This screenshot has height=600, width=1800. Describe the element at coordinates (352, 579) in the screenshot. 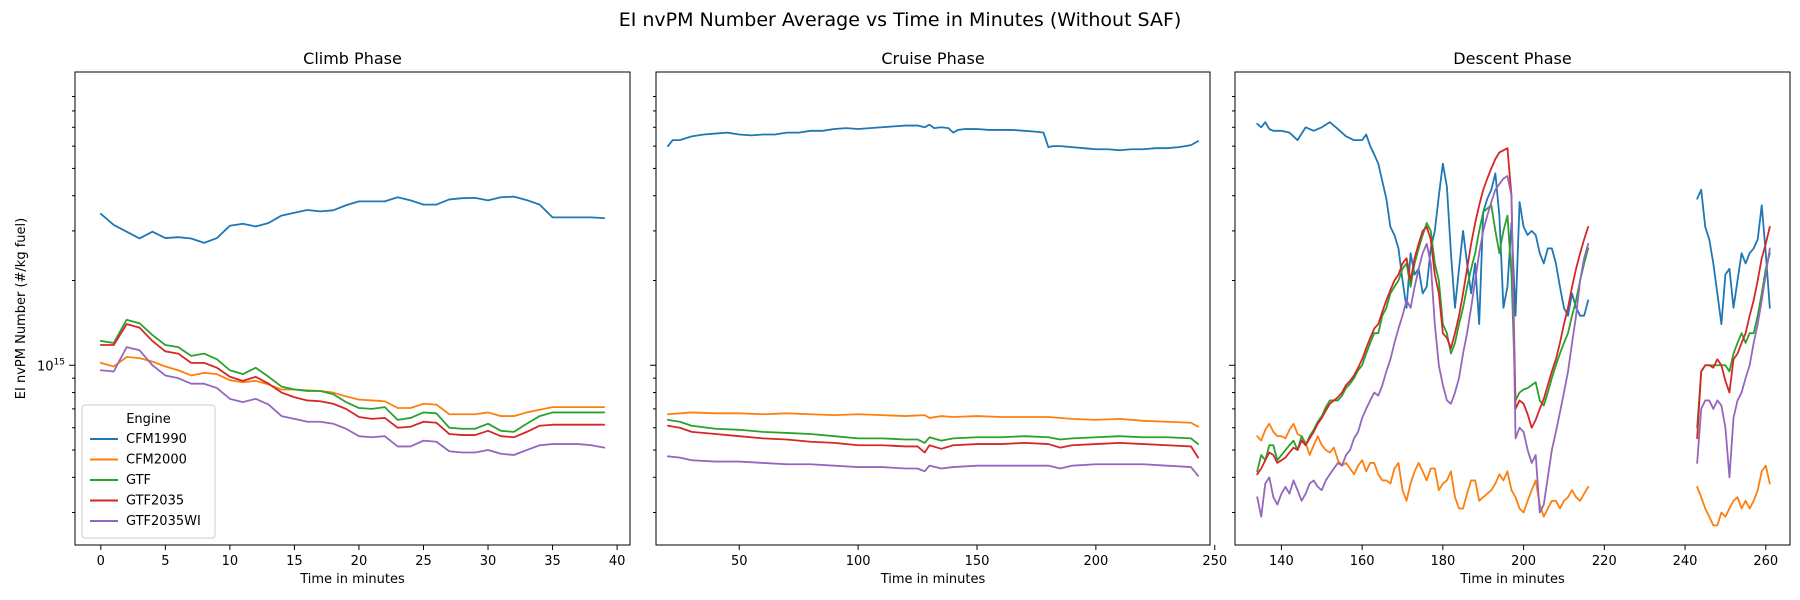

I see `climb-phase-x-axis-label: Time in minutes` at that location.